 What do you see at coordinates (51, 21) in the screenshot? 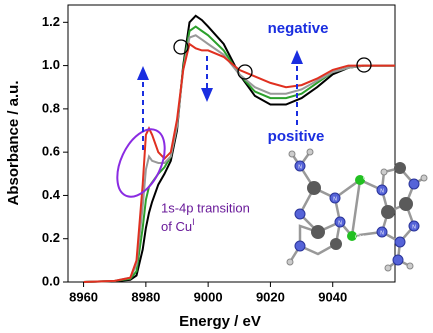
I see `y-tick-label: 1.2` at bounding box center [51, 21].